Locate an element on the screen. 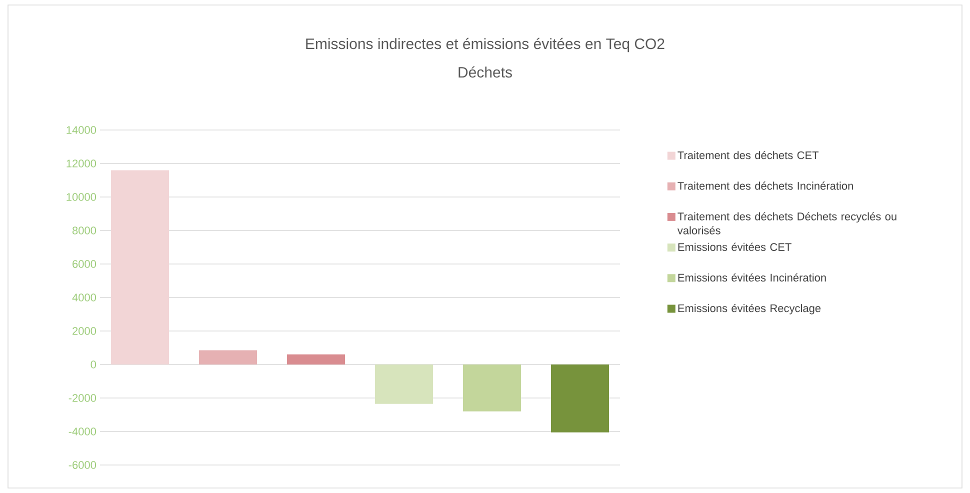  chart-title: Emissions indirectes et émissions évitées en Teq CO2 is located at coordinates (485, 45).